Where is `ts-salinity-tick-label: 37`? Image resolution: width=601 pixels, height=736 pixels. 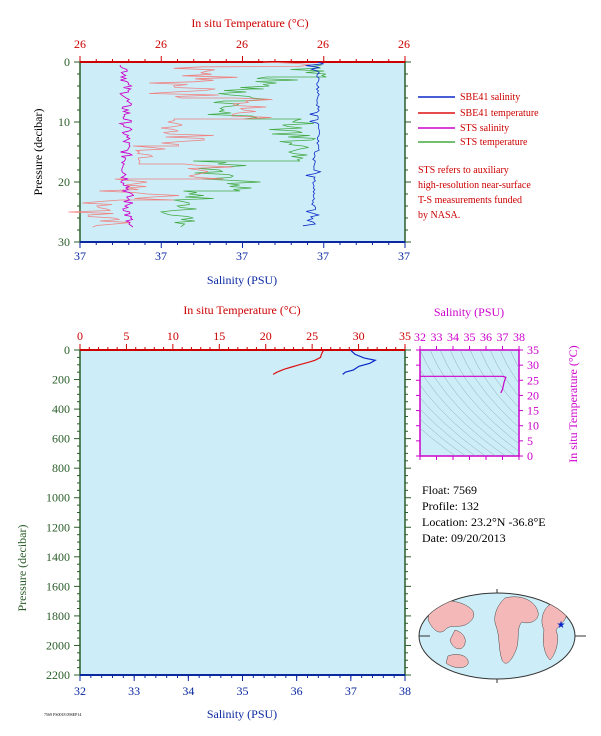
ts-salinity-tick-label: 37 is located at coordinates (503, 337).